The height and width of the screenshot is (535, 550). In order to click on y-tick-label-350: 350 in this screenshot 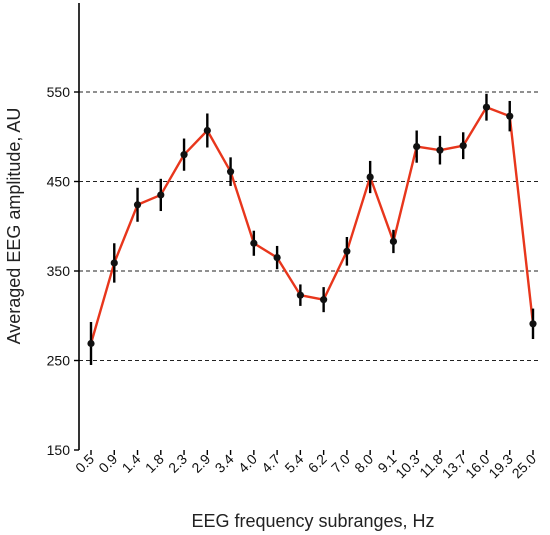, I will do `click(59, 271)`.